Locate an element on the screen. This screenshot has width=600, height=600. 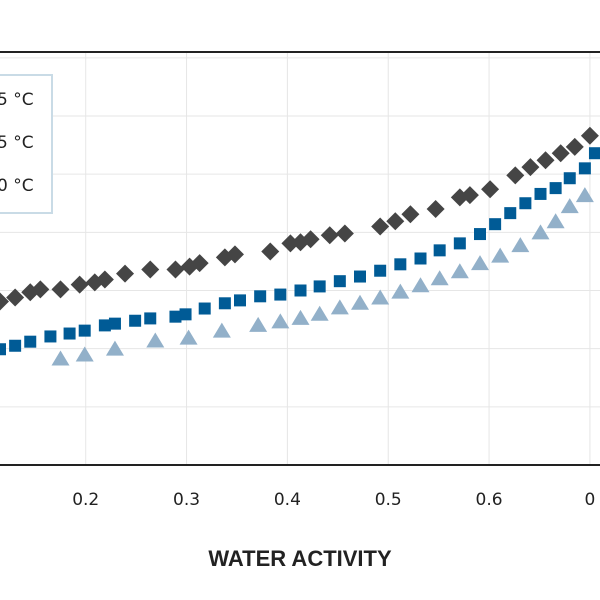
x-tick-label: 0 is located at coordinates (590, 500).